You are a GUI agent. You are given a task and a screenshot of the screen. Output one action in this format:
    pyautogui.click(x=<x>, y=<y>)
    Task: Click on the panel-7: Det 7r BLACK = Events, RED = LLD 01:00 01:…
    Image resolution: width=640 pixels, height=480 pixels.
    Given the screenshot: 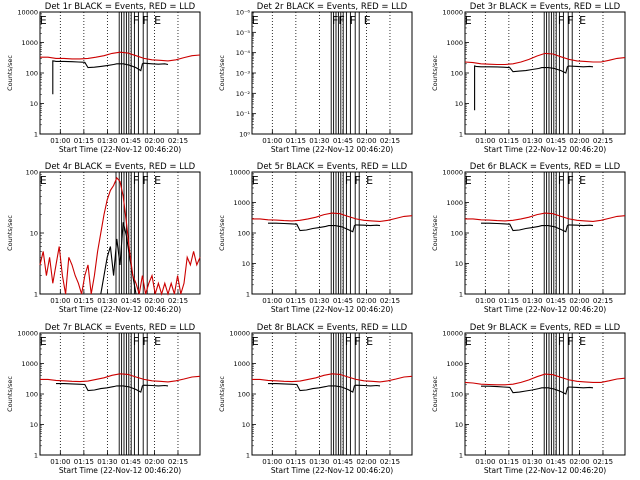 What is the action you would take?
    pyautogui.click(x=103, y=399)
    